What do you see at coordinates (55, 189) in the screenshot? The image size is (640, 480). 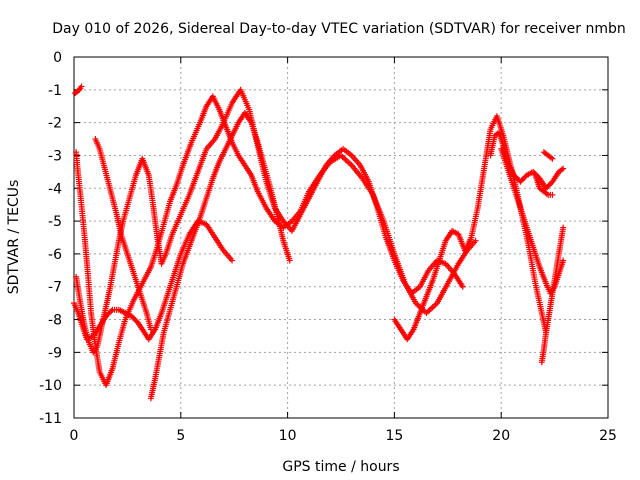 I see `y-tick-label: -4` at bounding box center [55, 189].